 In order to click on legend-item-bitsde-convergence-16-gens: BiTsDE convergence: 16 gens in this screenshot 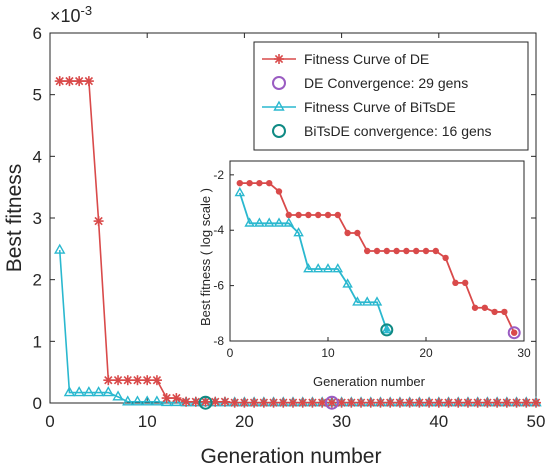, I will do `click(382, 131)`.